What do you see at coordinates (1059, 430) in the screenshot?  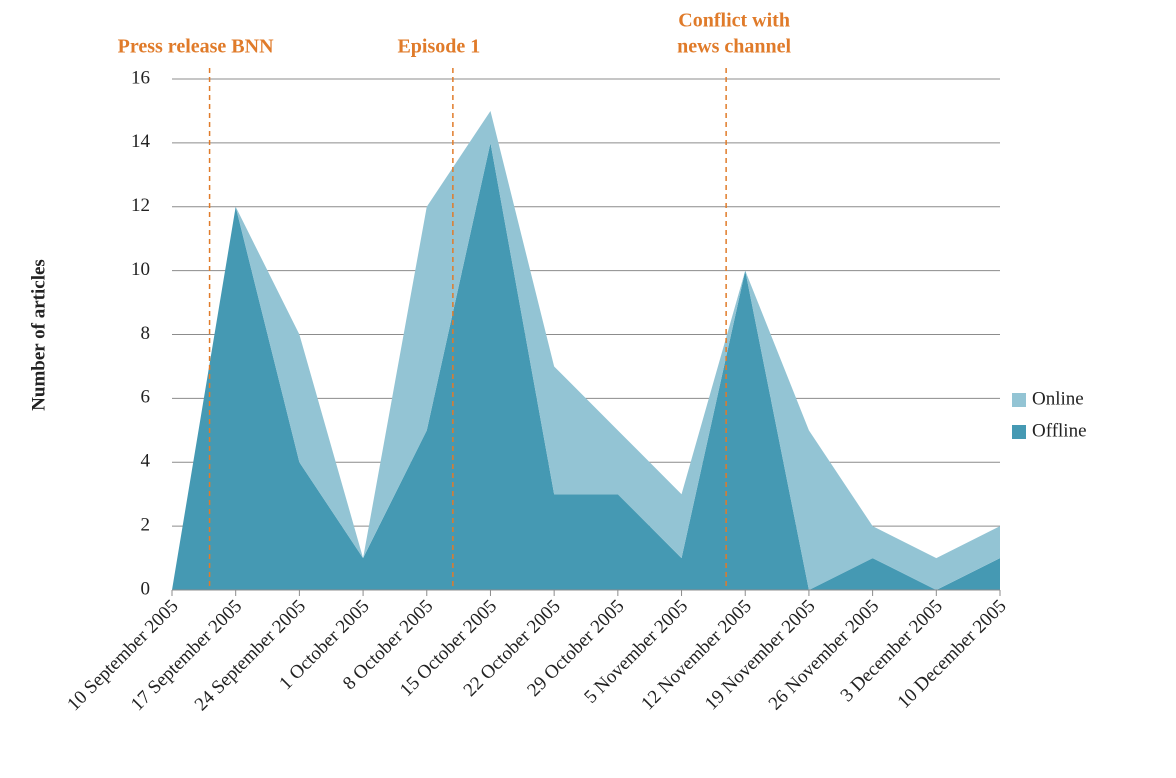 I see `legend-label: Offline` at bounding box center [1059, 430].